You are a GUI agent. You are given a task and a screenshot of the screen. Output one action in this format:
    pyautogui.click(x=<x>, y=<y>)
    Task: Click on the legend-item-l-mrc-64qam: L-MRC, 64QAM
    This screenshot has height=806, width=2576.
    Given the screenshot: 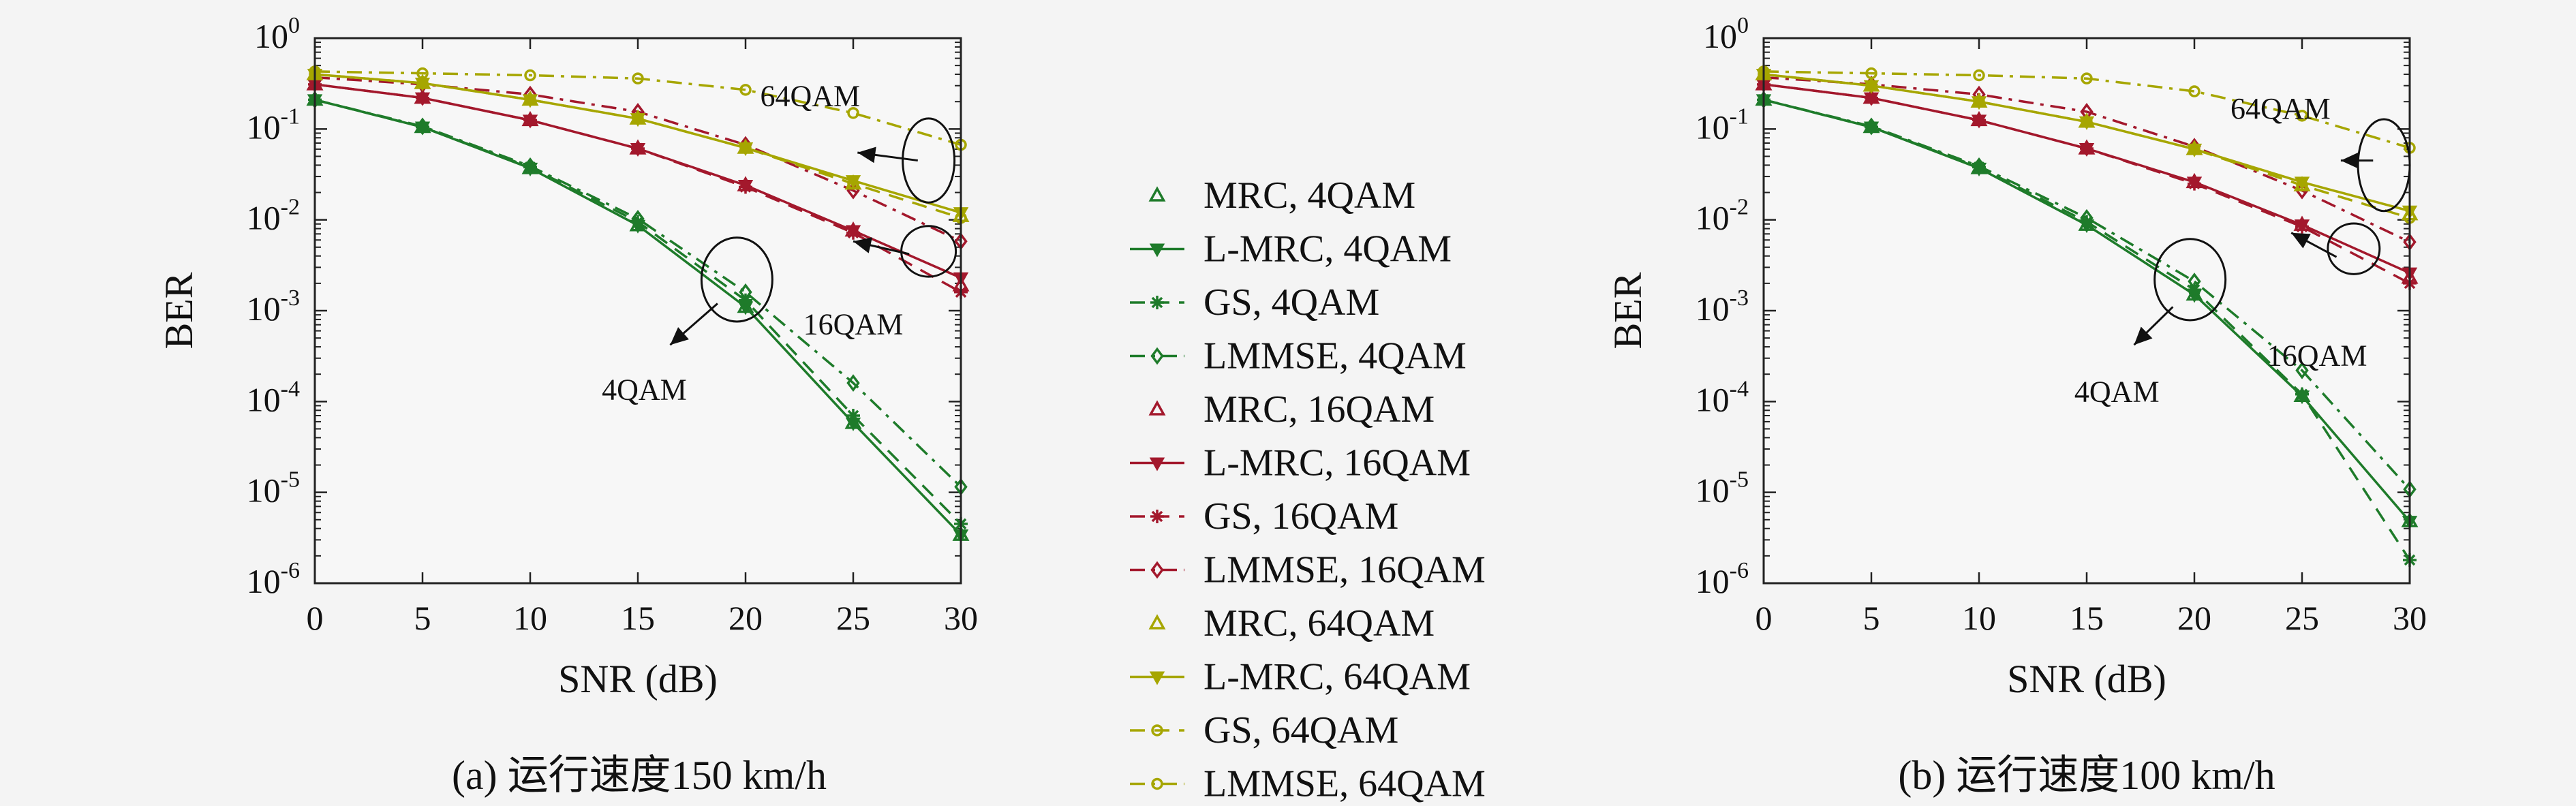 What is the action you would take?
    pyautogui.click(x=1300, y=677)
    